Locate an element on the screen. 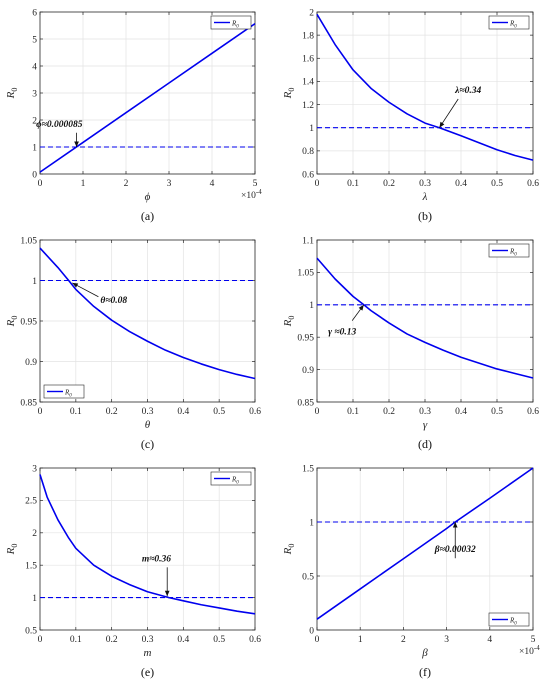 The height and width of the screenshot is (691, 550). annotation-label: ϕ≈0.000085 is located at coordinates (59, 125).